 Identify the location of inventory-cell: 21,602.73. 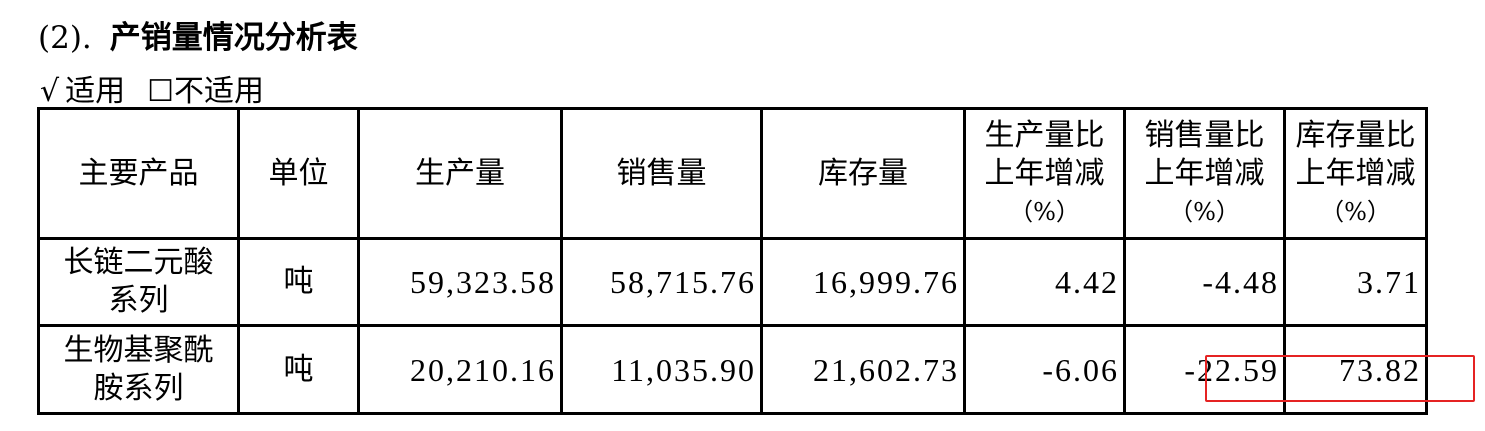
(863, 369).